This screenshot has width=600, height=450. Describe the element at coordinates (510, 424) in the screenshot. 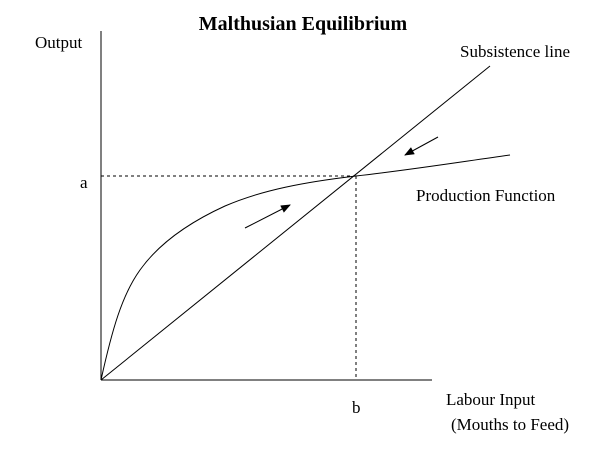

I see `x-axis-label-line2: (Mouths to Feed)` at that location.